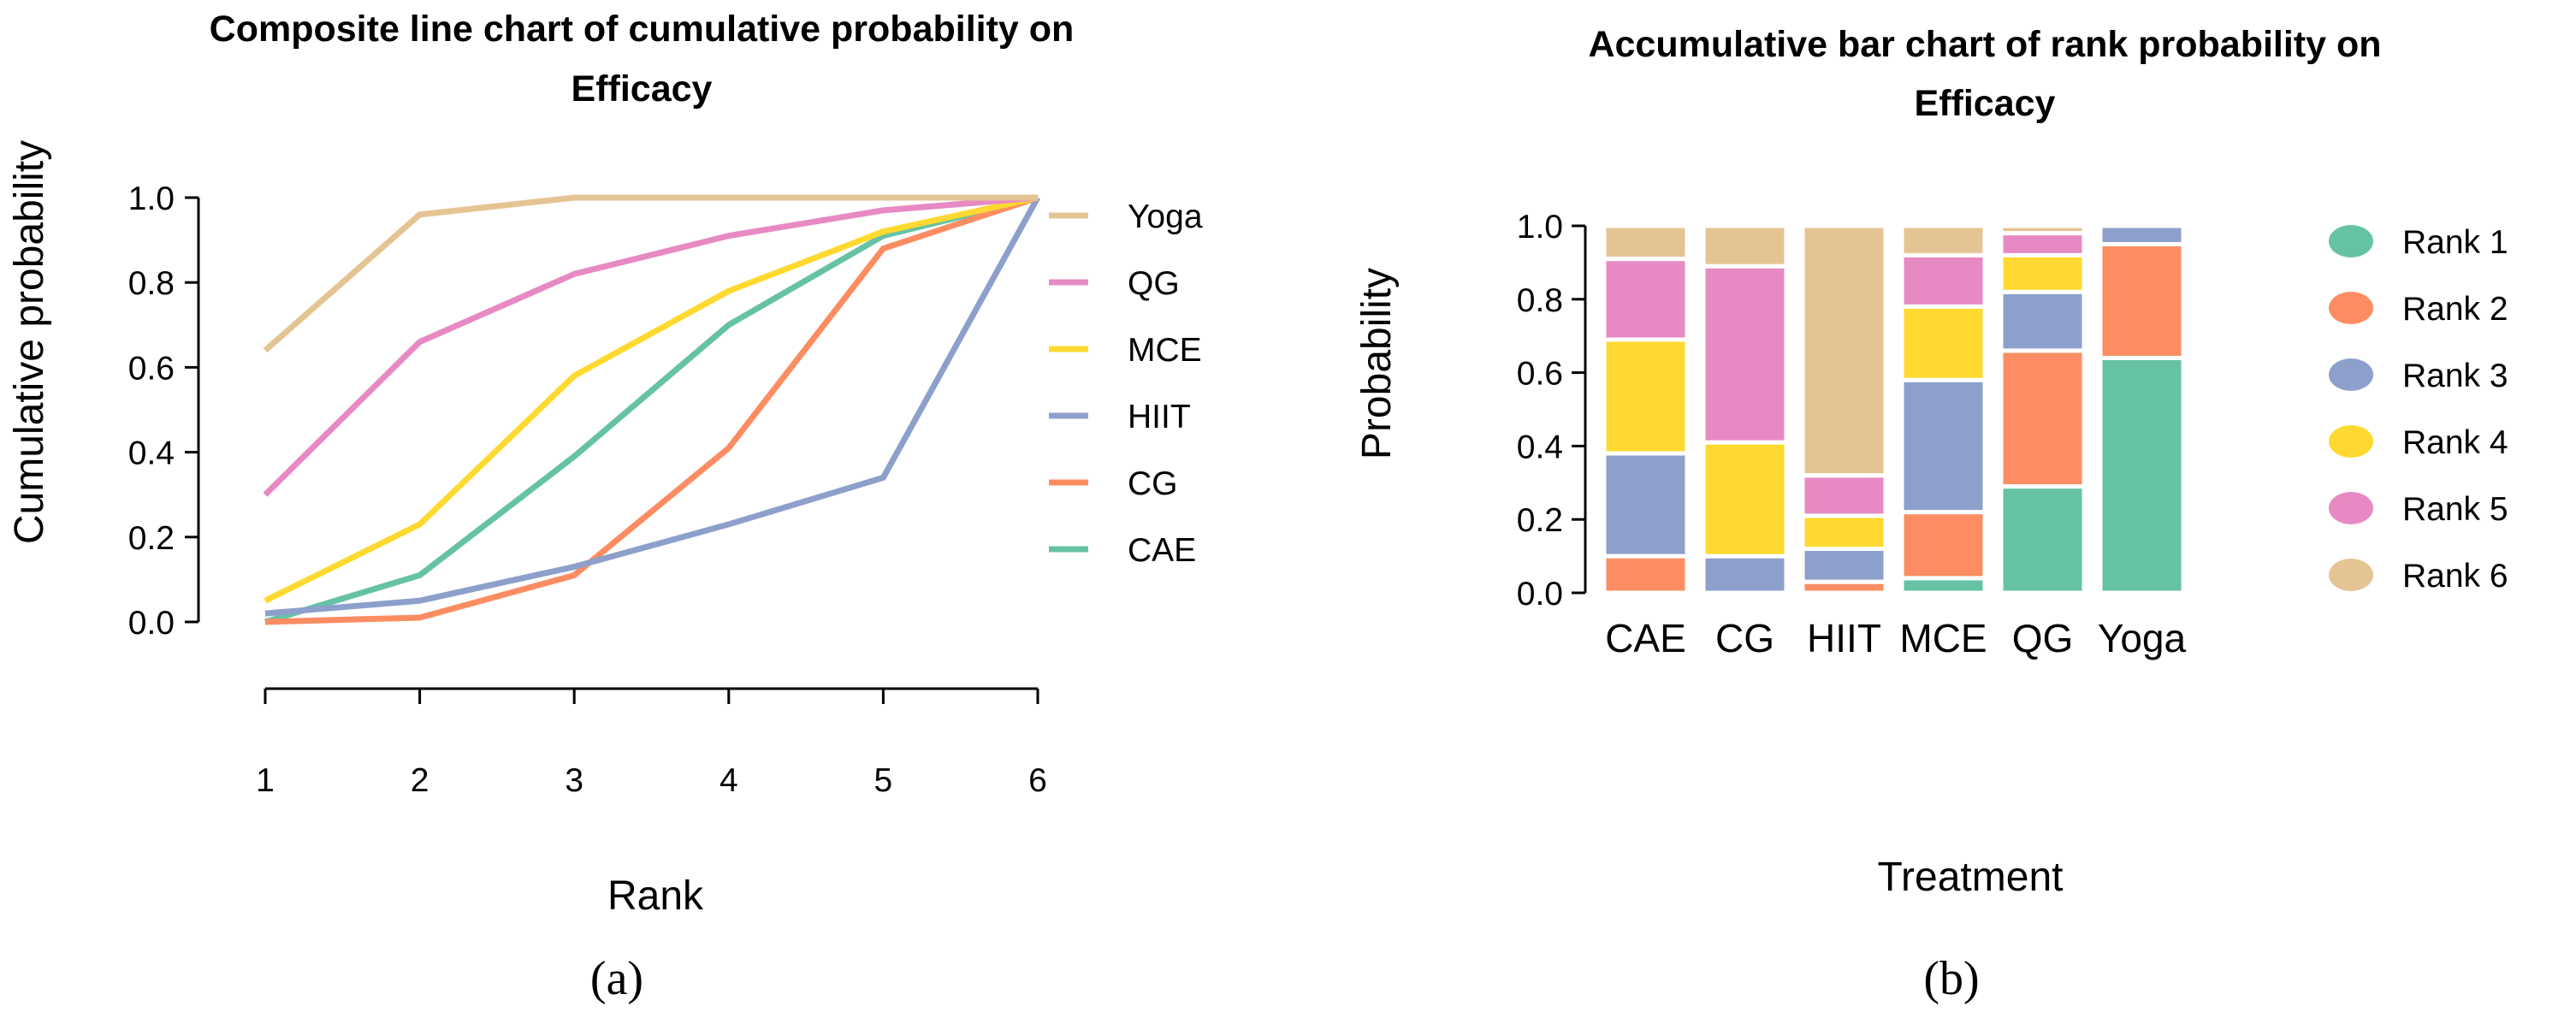  Describe the element at coordinates (1744, 638) in the screenshot. I see `bar-category-label: CG` at that location.